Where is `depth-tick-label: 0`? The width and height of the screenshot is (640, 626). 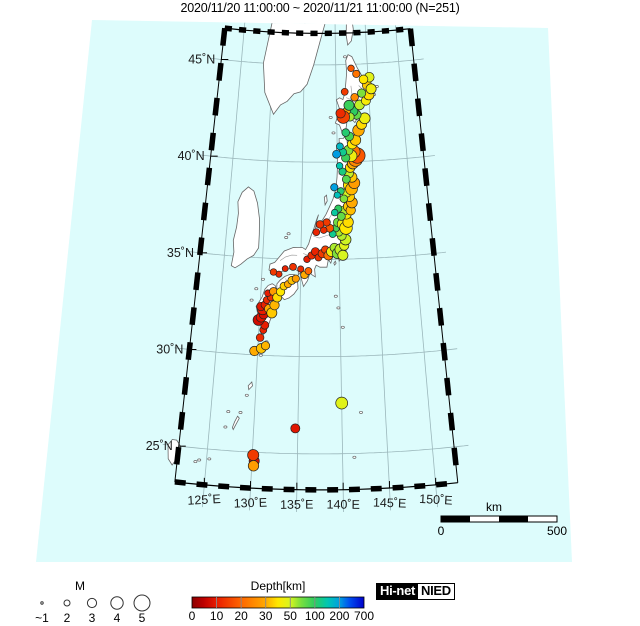
depth-tick-label: 0 is located at coordinates (192, 616).